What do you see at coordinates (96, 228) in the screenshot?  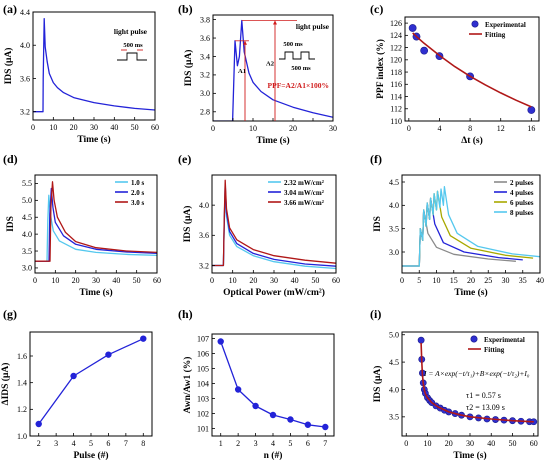 I see `series-d-0-line` at bounding box center [96, 228].